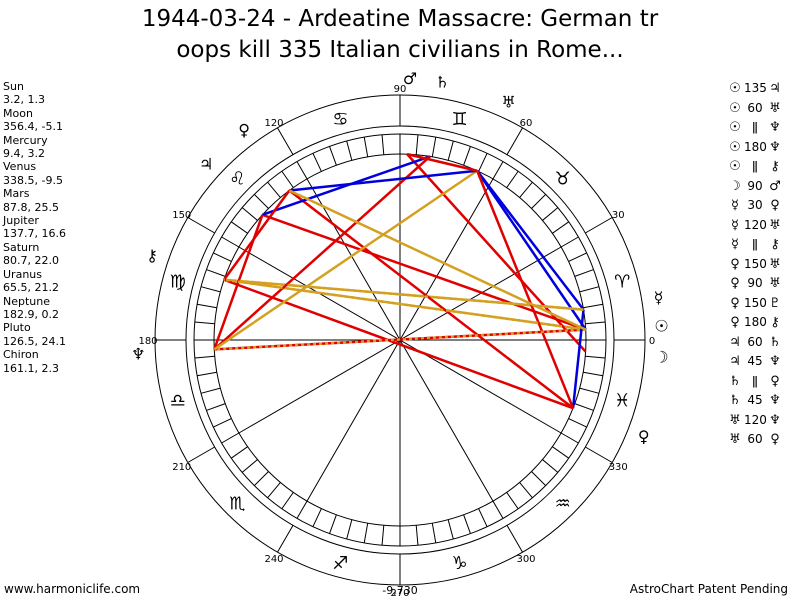 The width and height of the screenshot is (800, 600). I want to click on aspect-planet-glyph: ♃, so click(735, 361).